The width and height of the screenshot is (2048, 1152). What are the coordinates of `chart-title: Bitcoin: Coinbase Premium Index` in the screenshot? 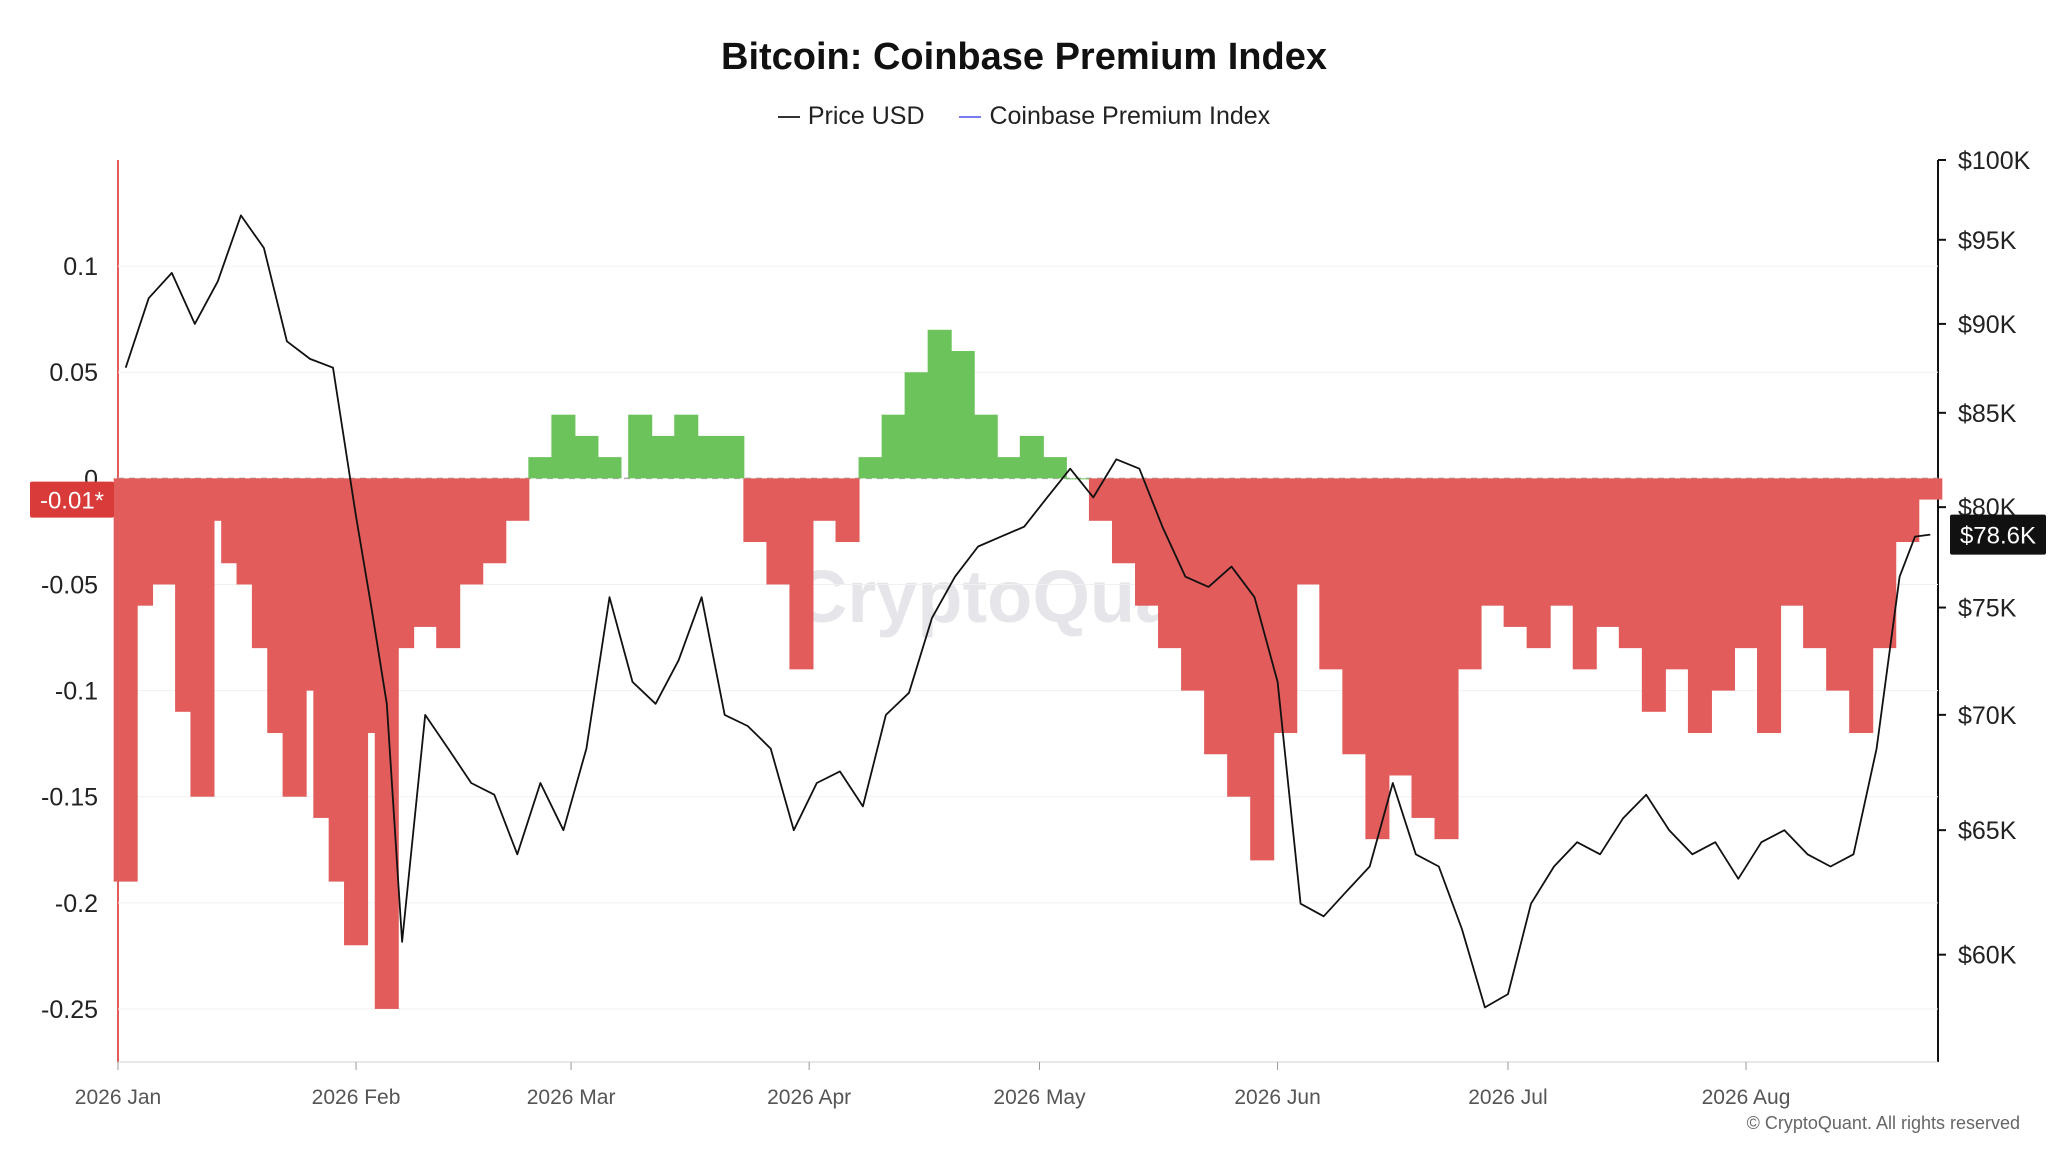 It's located at (1024, 57).